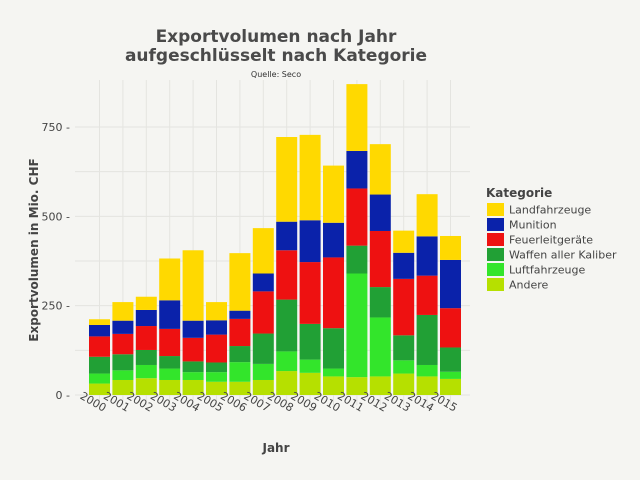 Image resolution: width=640 pixels, height=480 pixels. I want to click on legend-swatch, so click(495, 284).